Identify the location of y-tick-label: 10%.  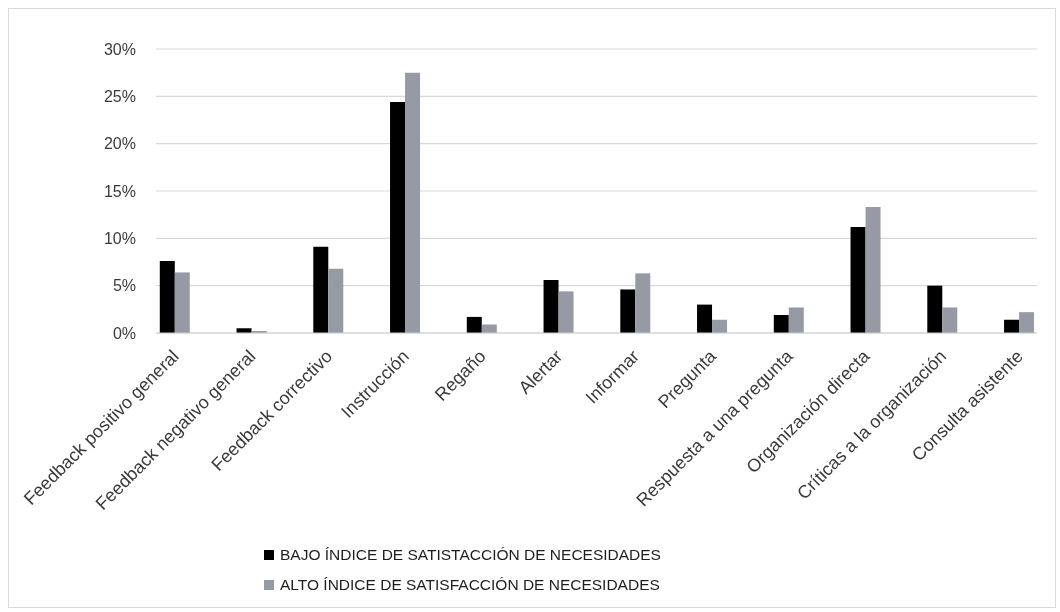
(119, 239).